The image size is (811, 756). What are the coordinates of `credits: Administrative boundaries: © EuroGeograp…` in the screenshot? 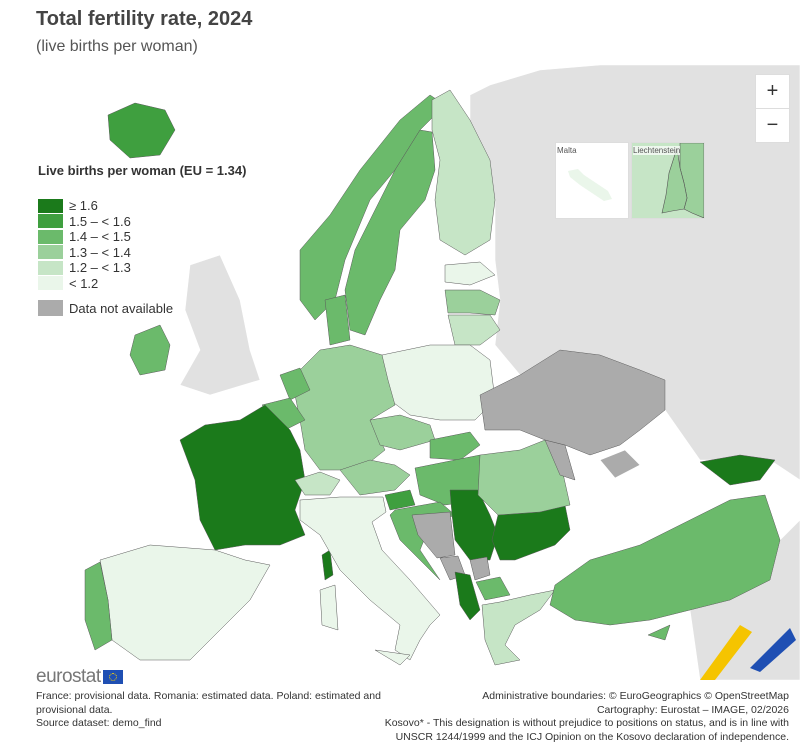 It's located at (574, 717).